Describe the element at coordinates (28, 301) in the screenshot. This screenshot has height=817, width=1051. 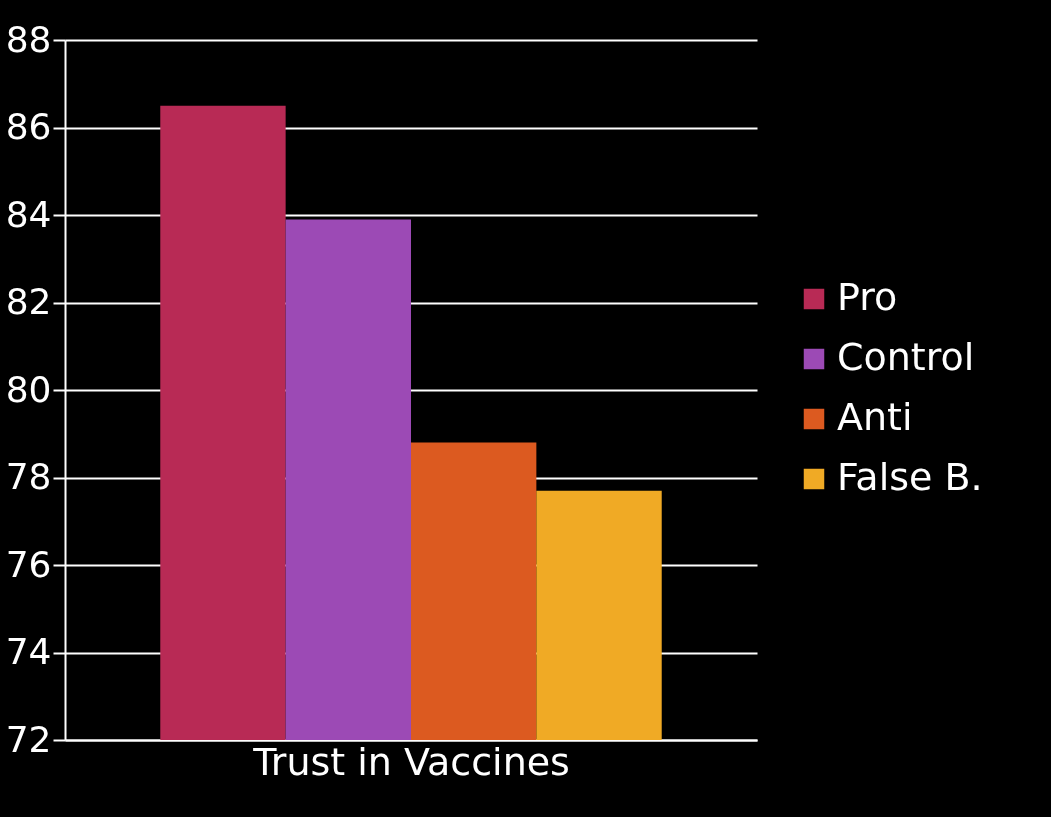
I see `y-tick-label: 82` at that location.